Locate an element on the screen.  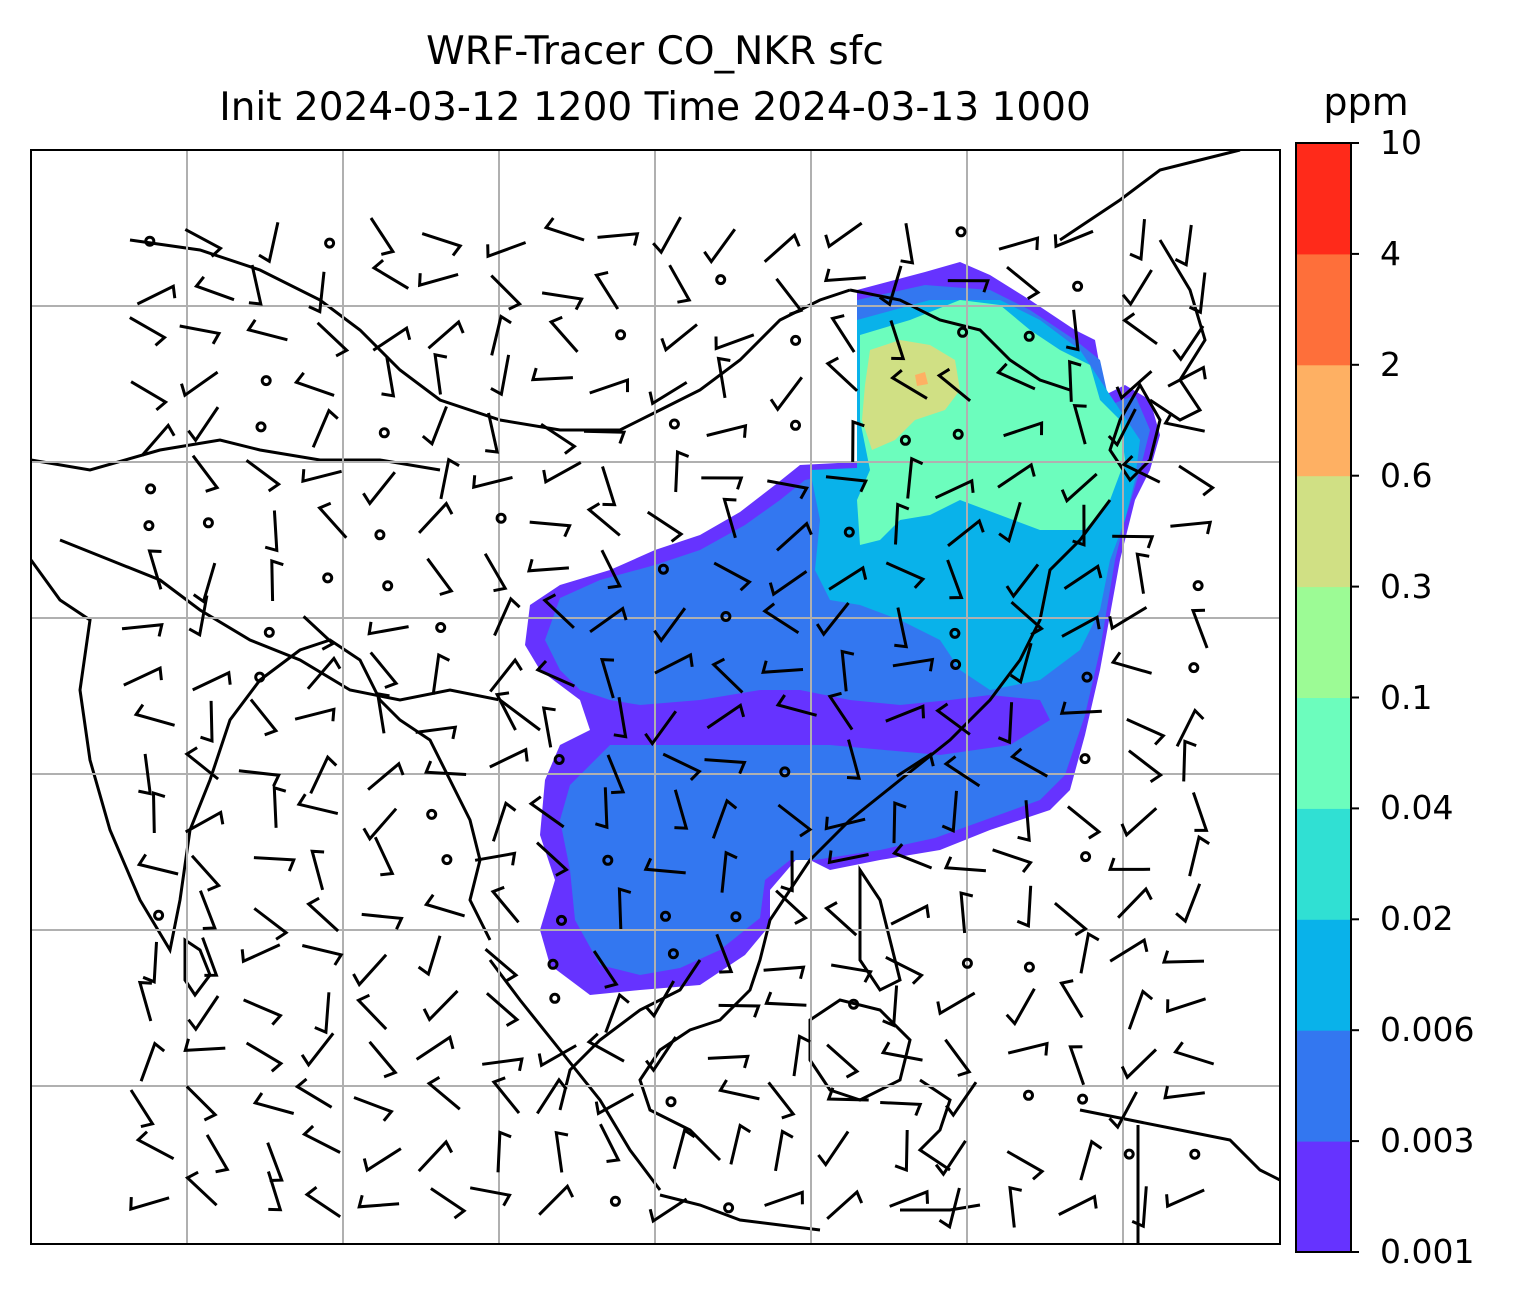
coastline-indochina is located at coordinates (725, 1010).